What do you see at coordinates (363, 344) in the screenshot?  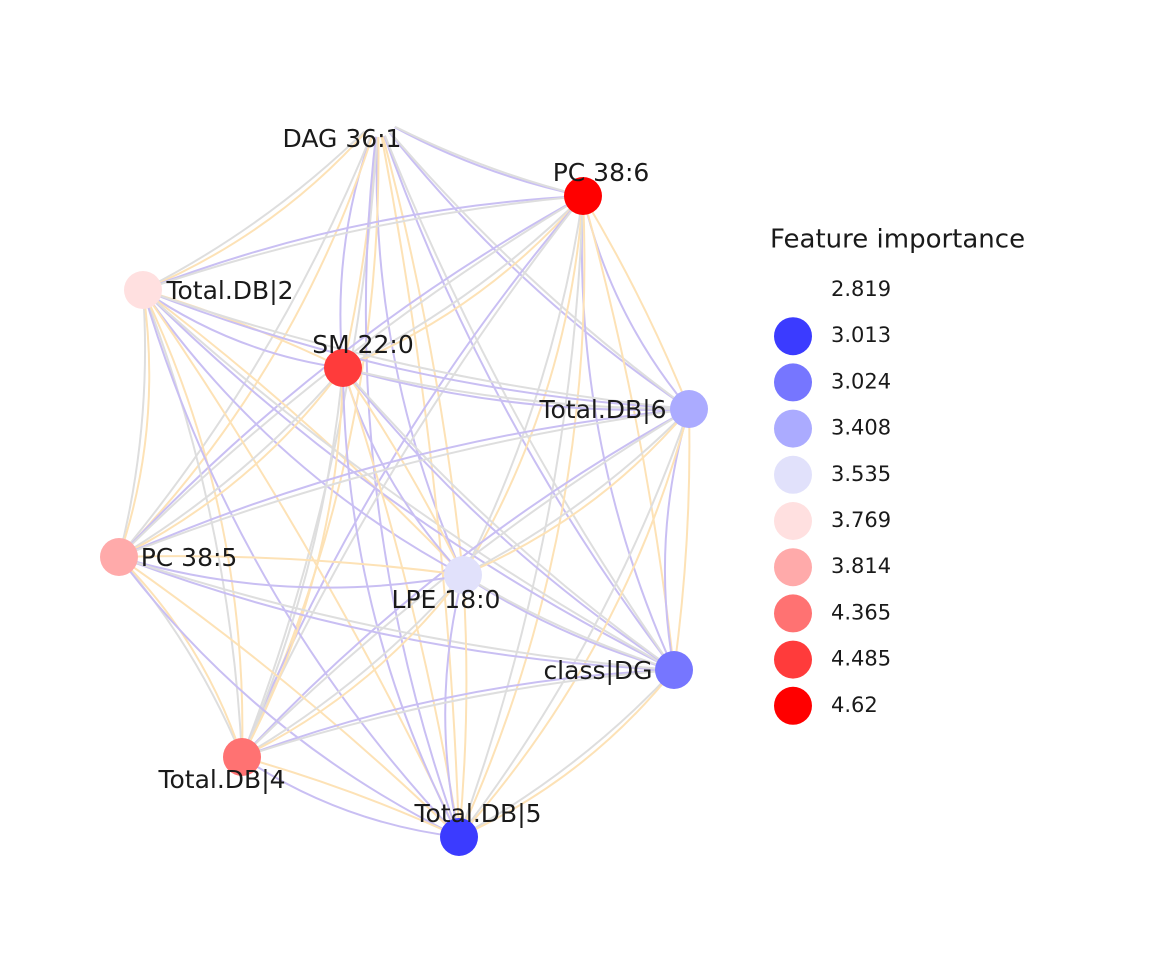 I see `node-label: SM 22:0` at bounding box center [363, 344].